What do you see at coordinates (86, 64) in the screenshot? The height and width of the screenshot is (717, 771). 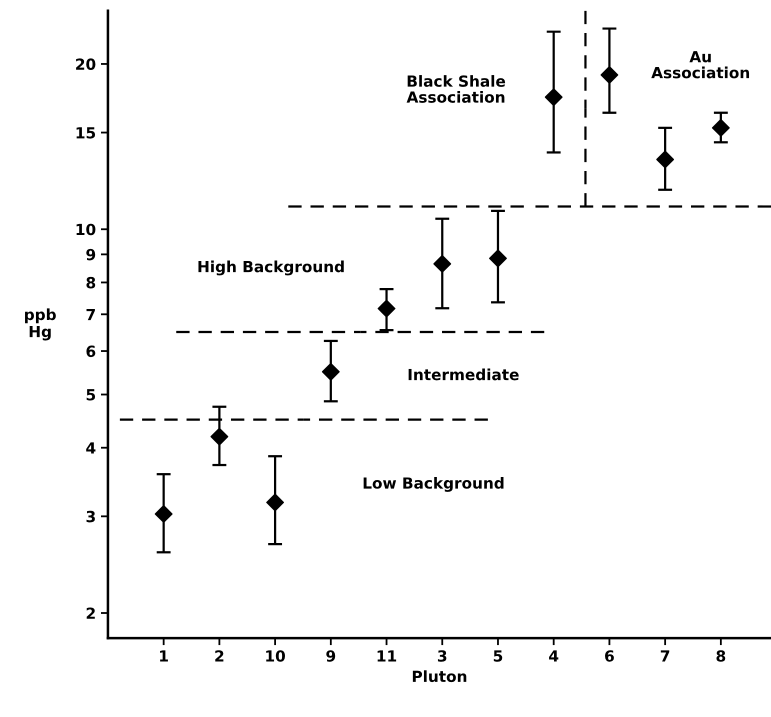 I see `y-tick-label: 20` at bounding box center [86, 64].